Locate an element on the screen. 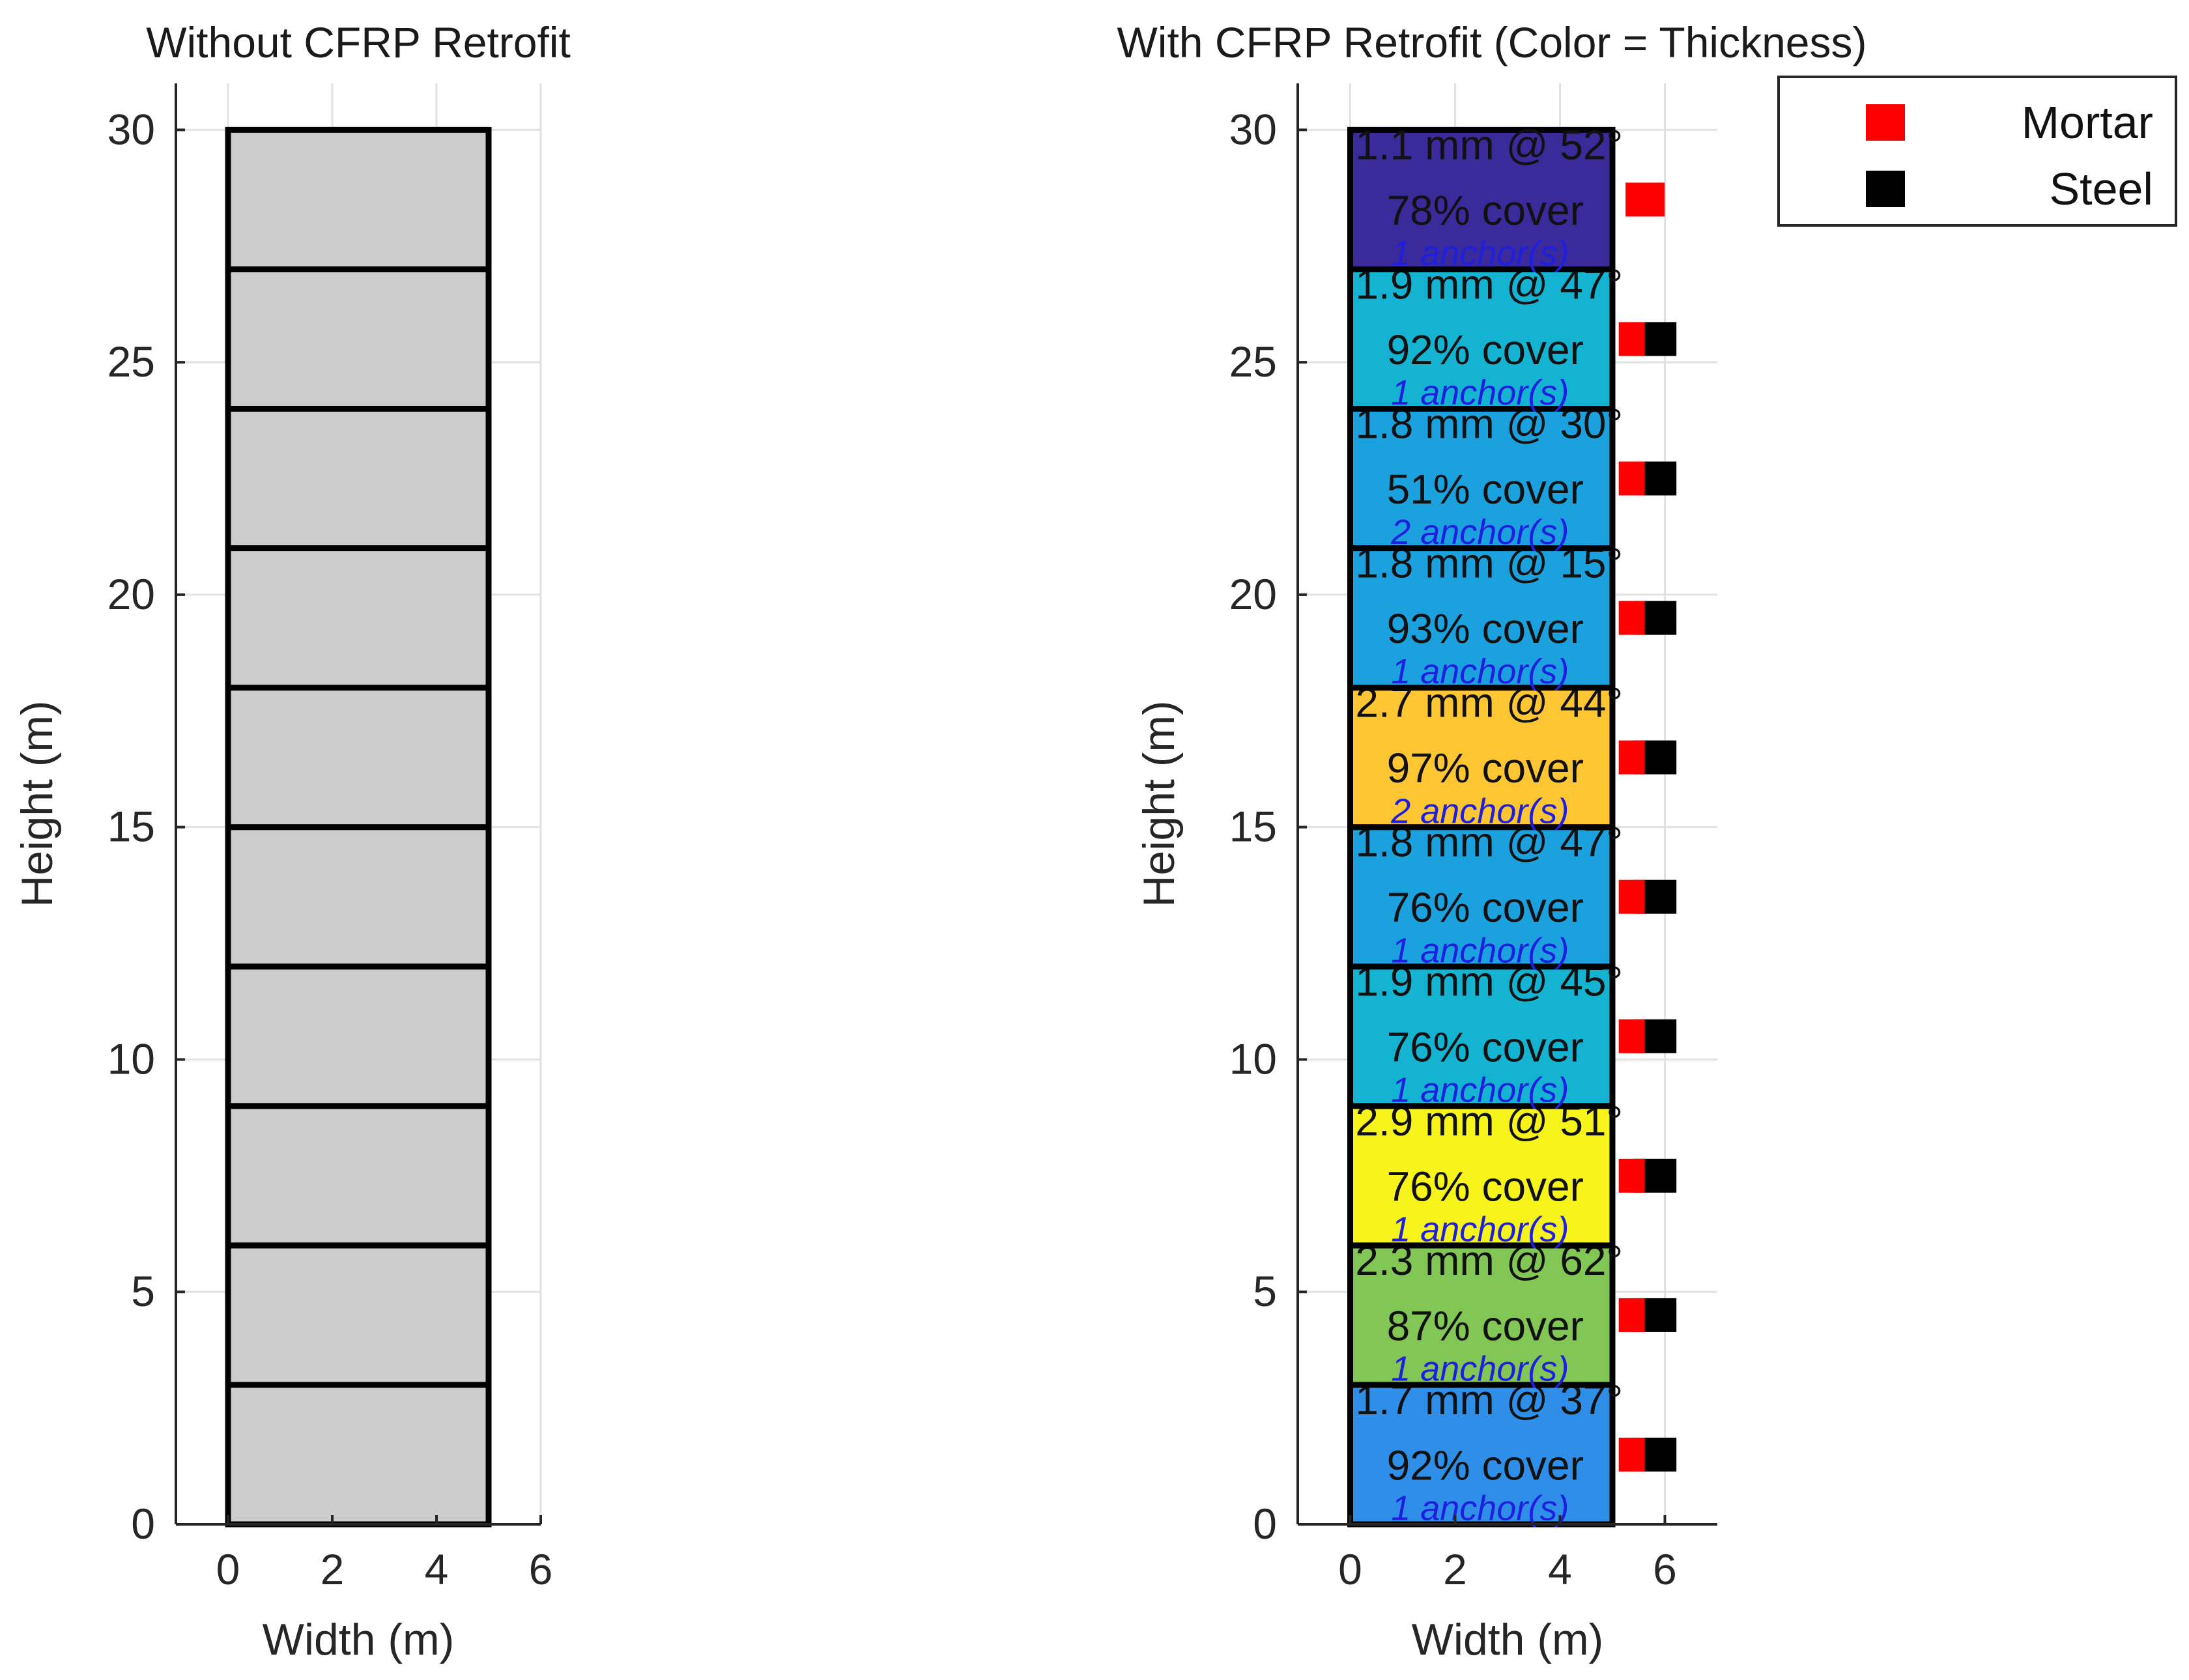 This screenshot has height=1680, width=2189. segment-cover-label: 87% cover is located at coordinates (1485, 1325).